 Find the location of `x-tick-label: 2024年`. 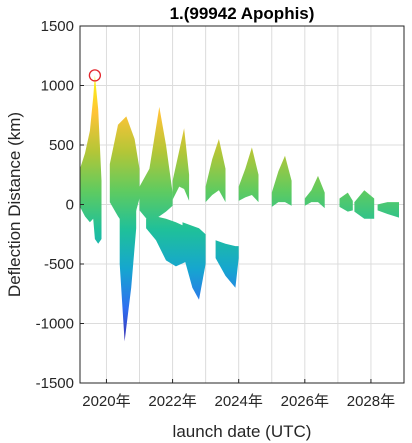

x-tick-label: 2024年 is located at coordinates (239, 401).